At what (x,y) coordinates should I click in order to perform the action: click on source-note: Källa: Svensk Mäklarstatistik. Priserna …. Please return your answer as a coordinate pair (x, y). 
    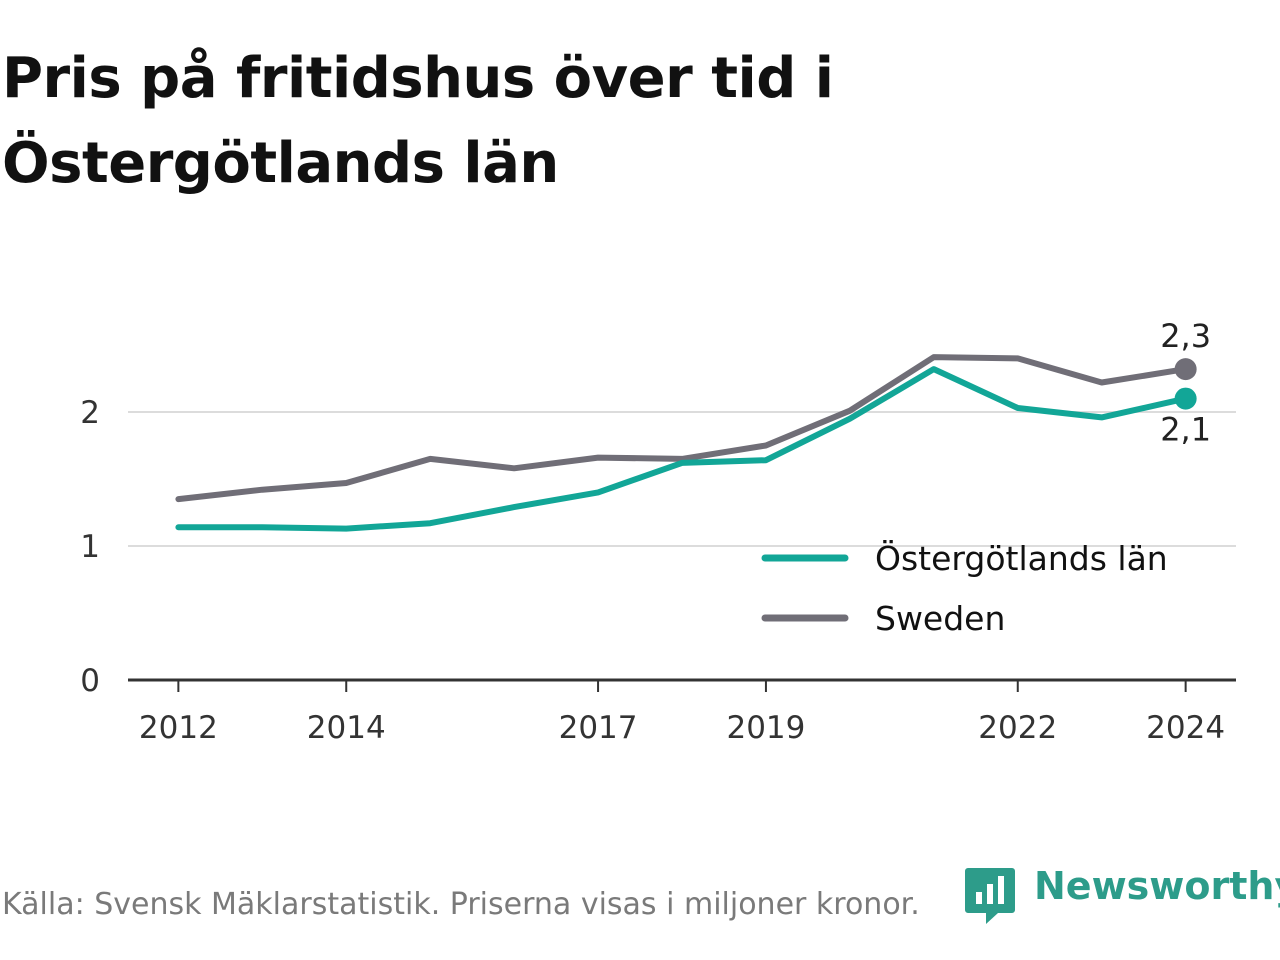
    Looking at the image, I should click on (461, 904).